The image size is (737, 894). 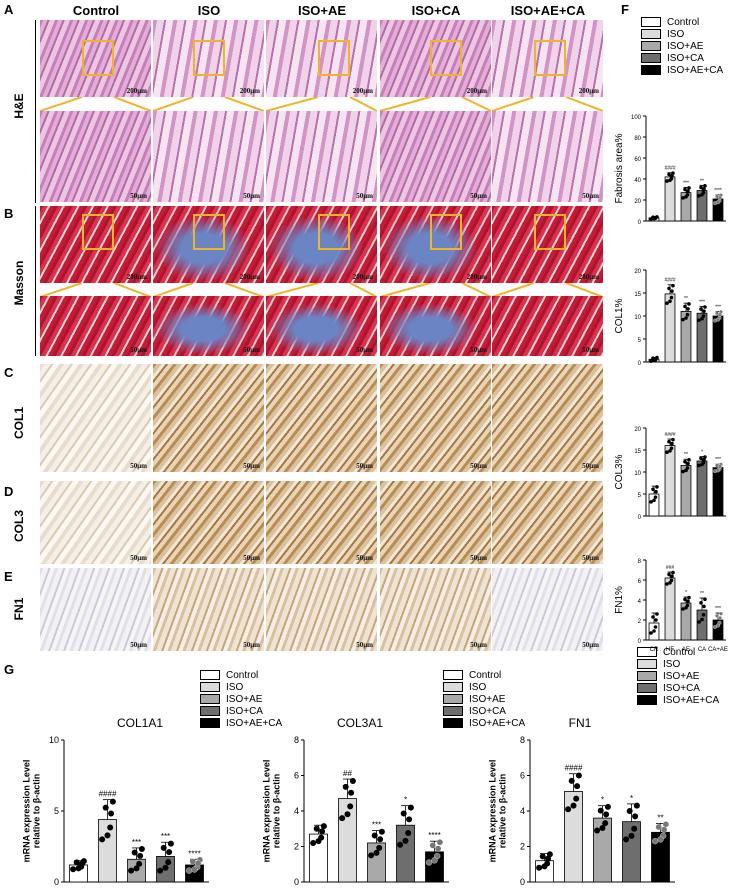 I want to click on y-tick-label: 4, so click(x=296, y=811).